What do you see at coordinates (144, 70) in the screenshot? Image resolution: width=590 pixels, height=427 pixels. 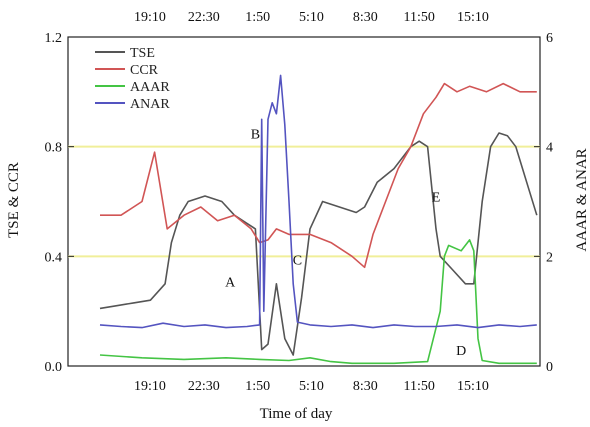 I see `legend-label-ccr: CCR` at bounding box center [144, 70].